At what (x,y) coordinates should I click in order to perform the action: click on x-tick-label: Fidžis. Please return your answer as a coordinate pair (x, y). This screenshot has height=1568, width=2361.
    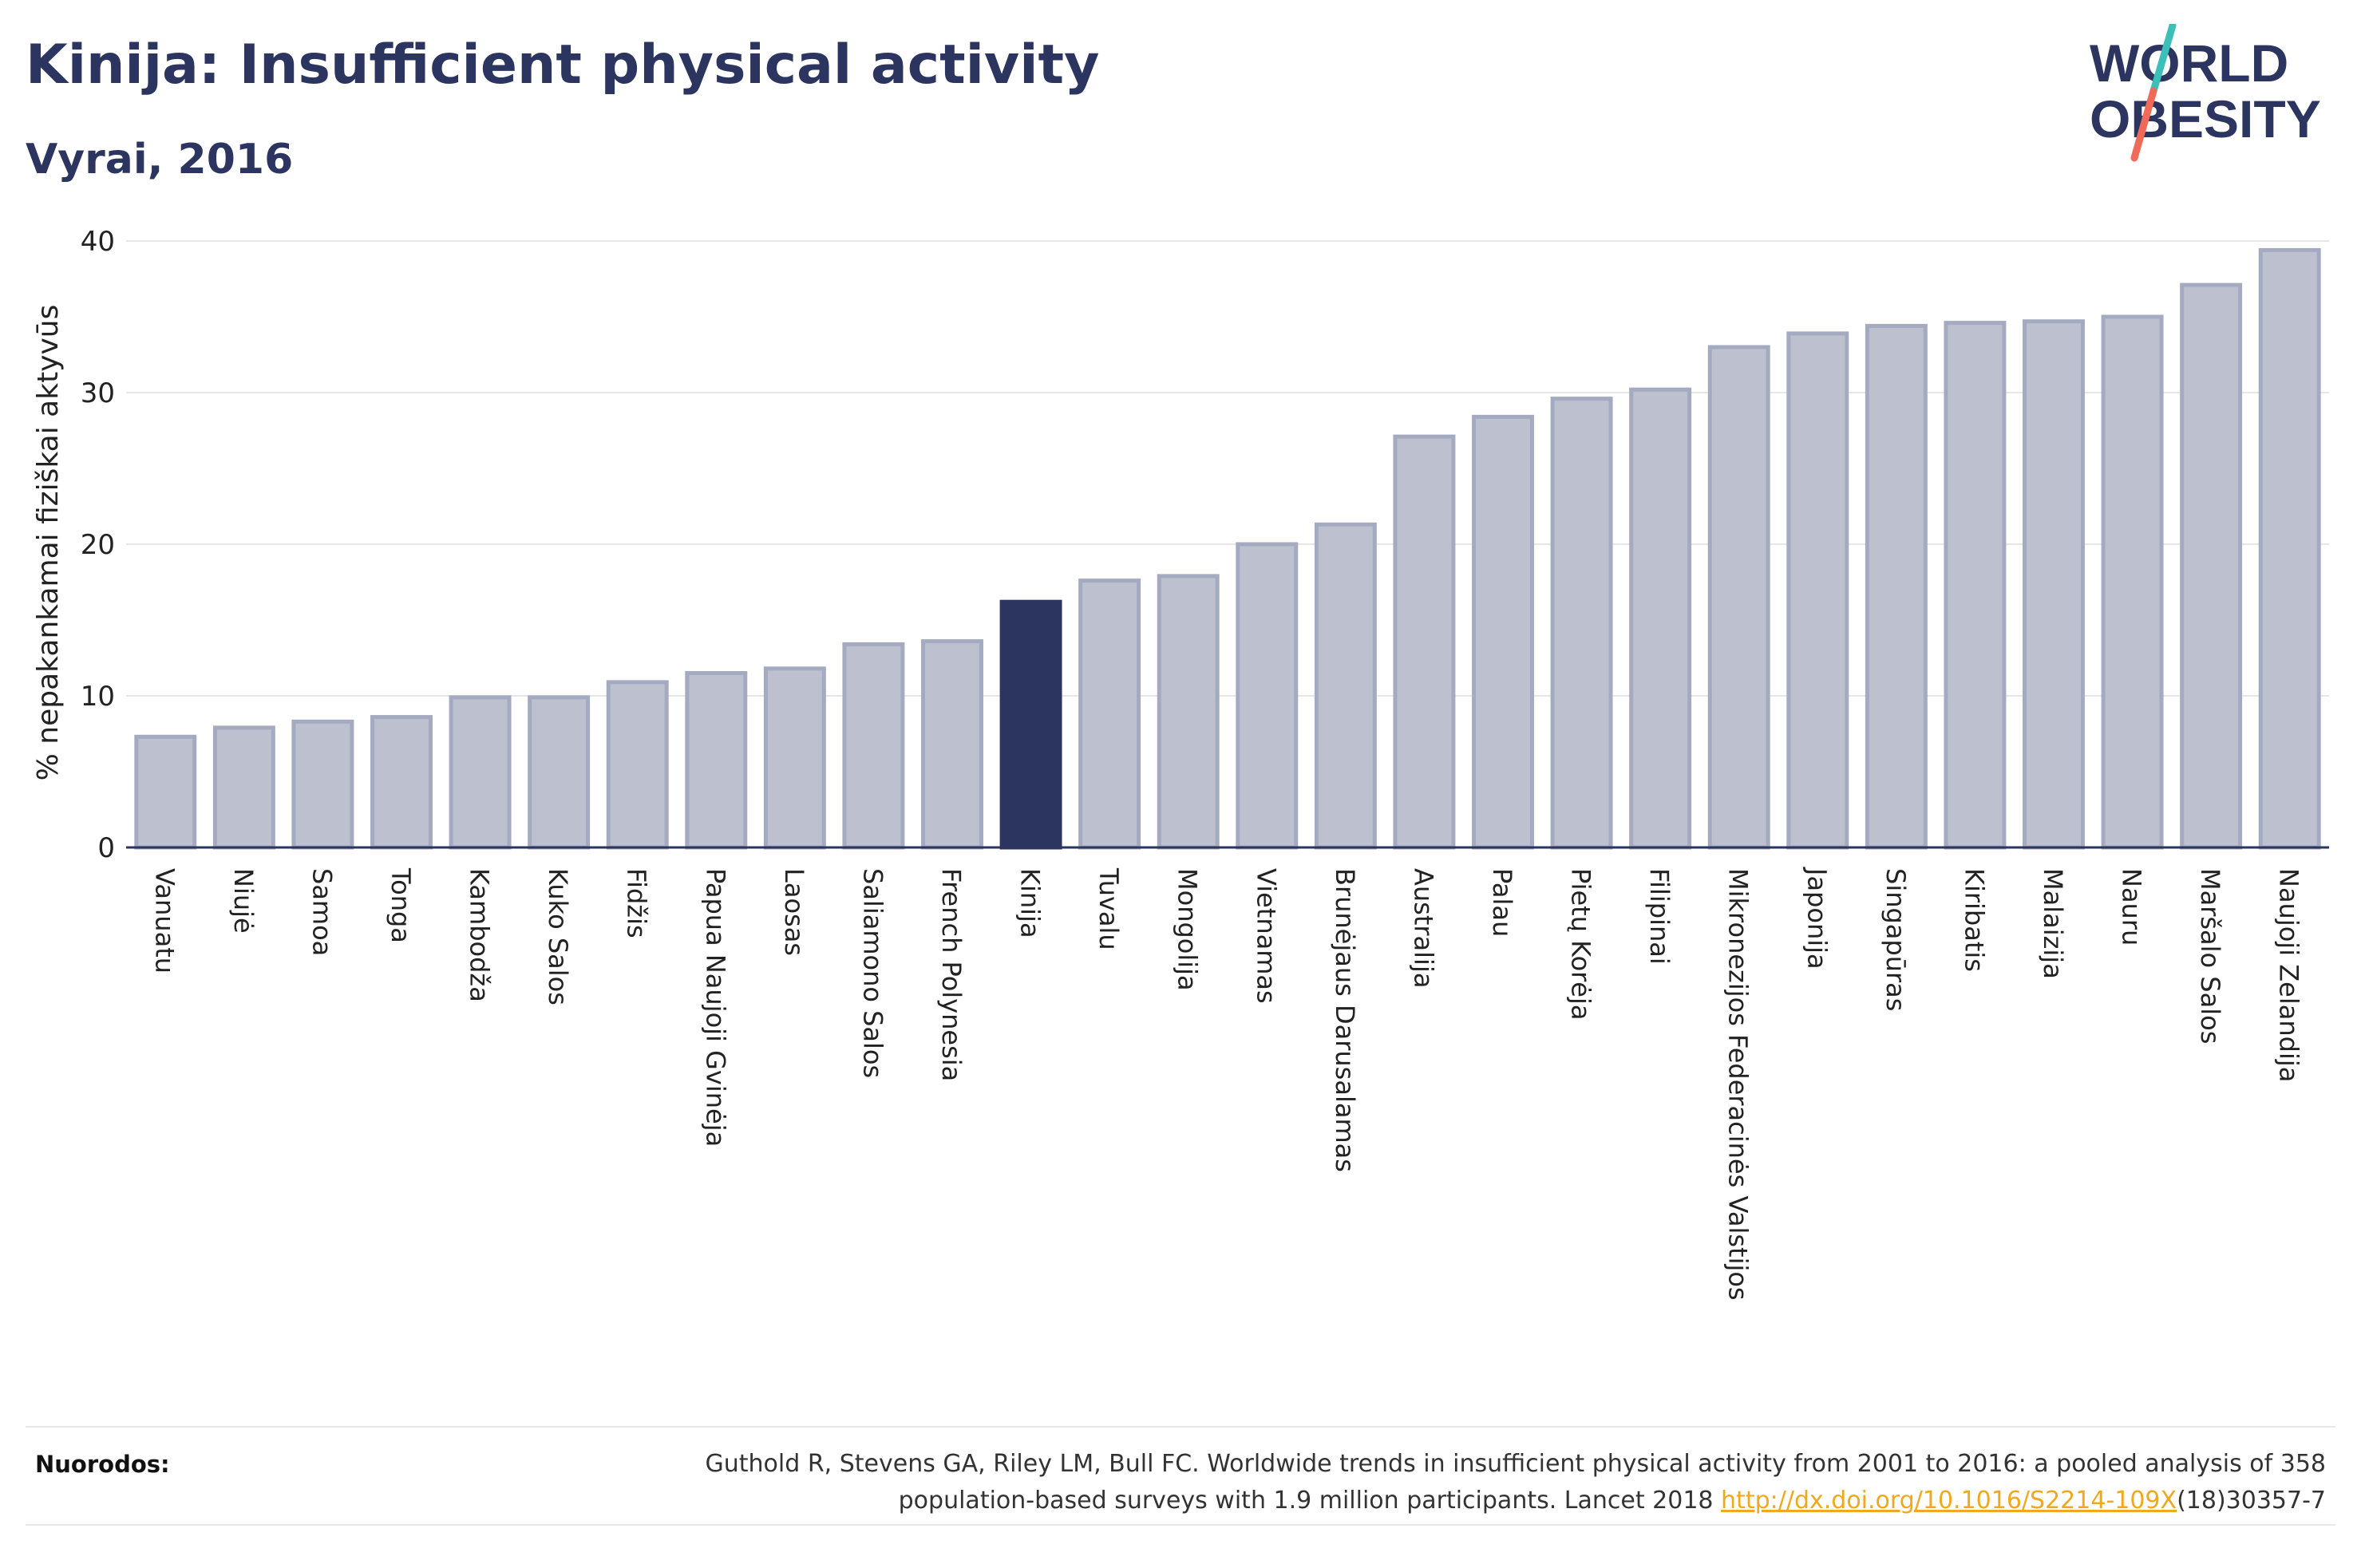
    Looking at the image, I should click on (637, 903).